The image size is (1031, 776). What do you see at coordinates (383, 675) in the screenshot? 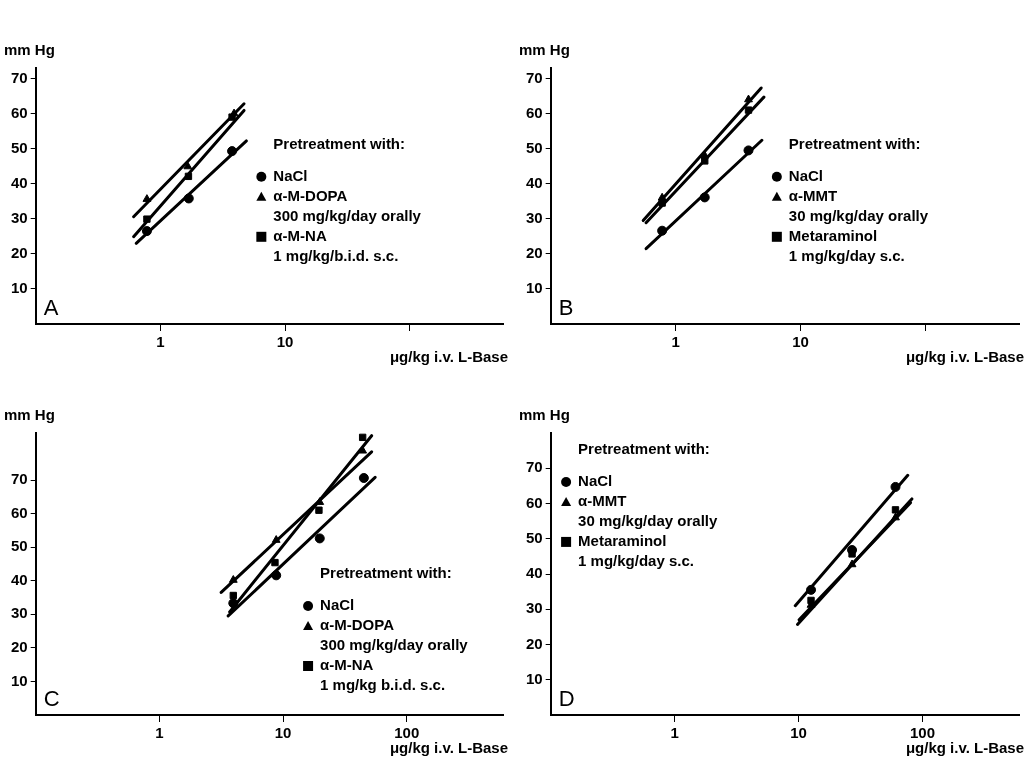
I see `legend-label: α-M-NA 1 mg/kg b.i.d. s.c.` at bounding box center [383, 675].